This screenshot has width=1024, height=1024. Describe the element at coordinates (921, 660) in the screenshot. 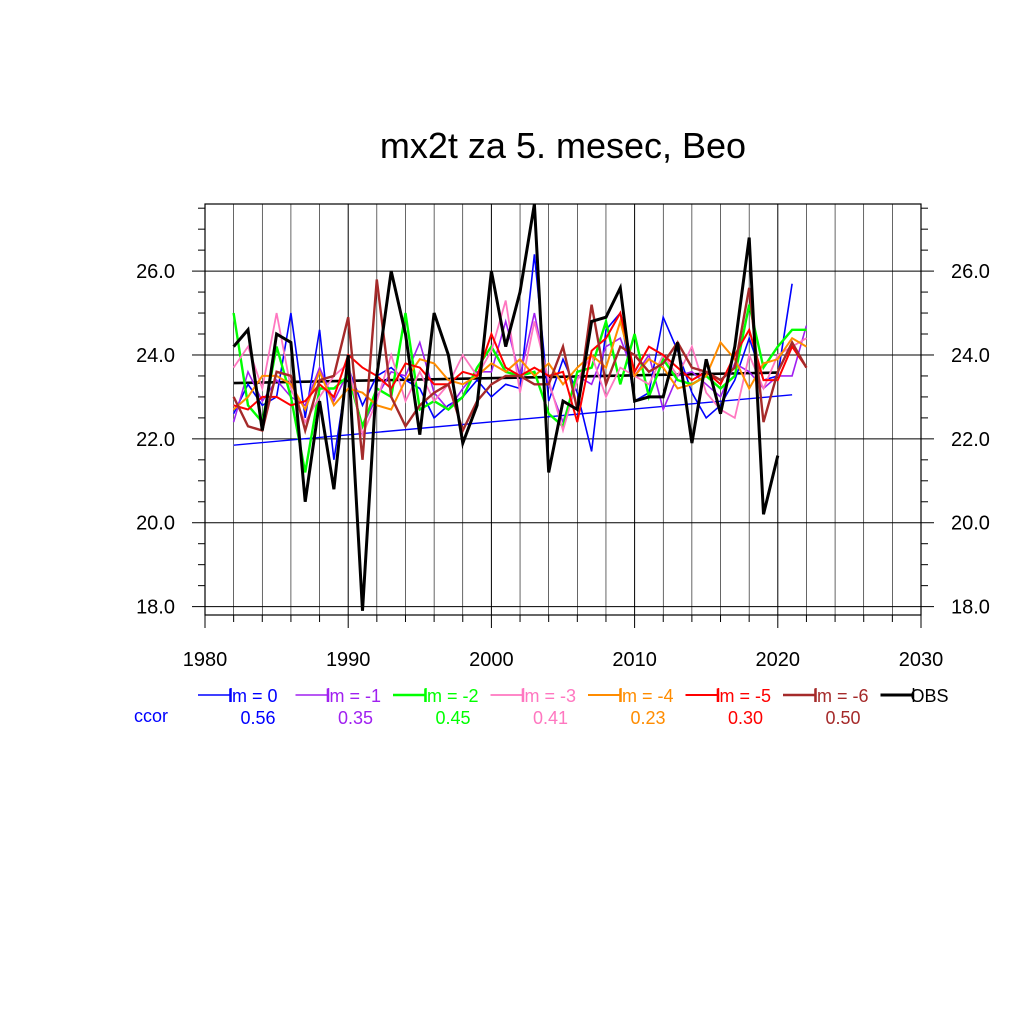

I see `x-tick-label: 2030` at that location.